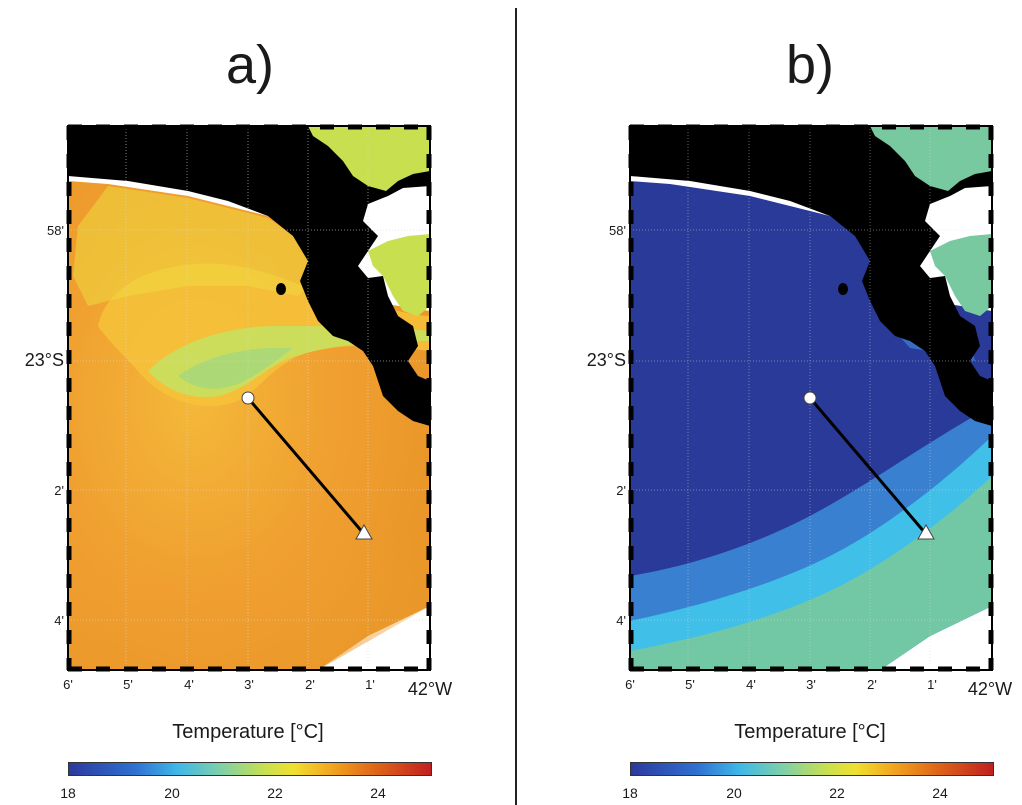 The height and width of the screenshot is (805, 1022). What do you see at coordinates (872, 684) in the screenshot?
I see `panel-b-xtick-2: 2'` at bounding box center [872, 684].